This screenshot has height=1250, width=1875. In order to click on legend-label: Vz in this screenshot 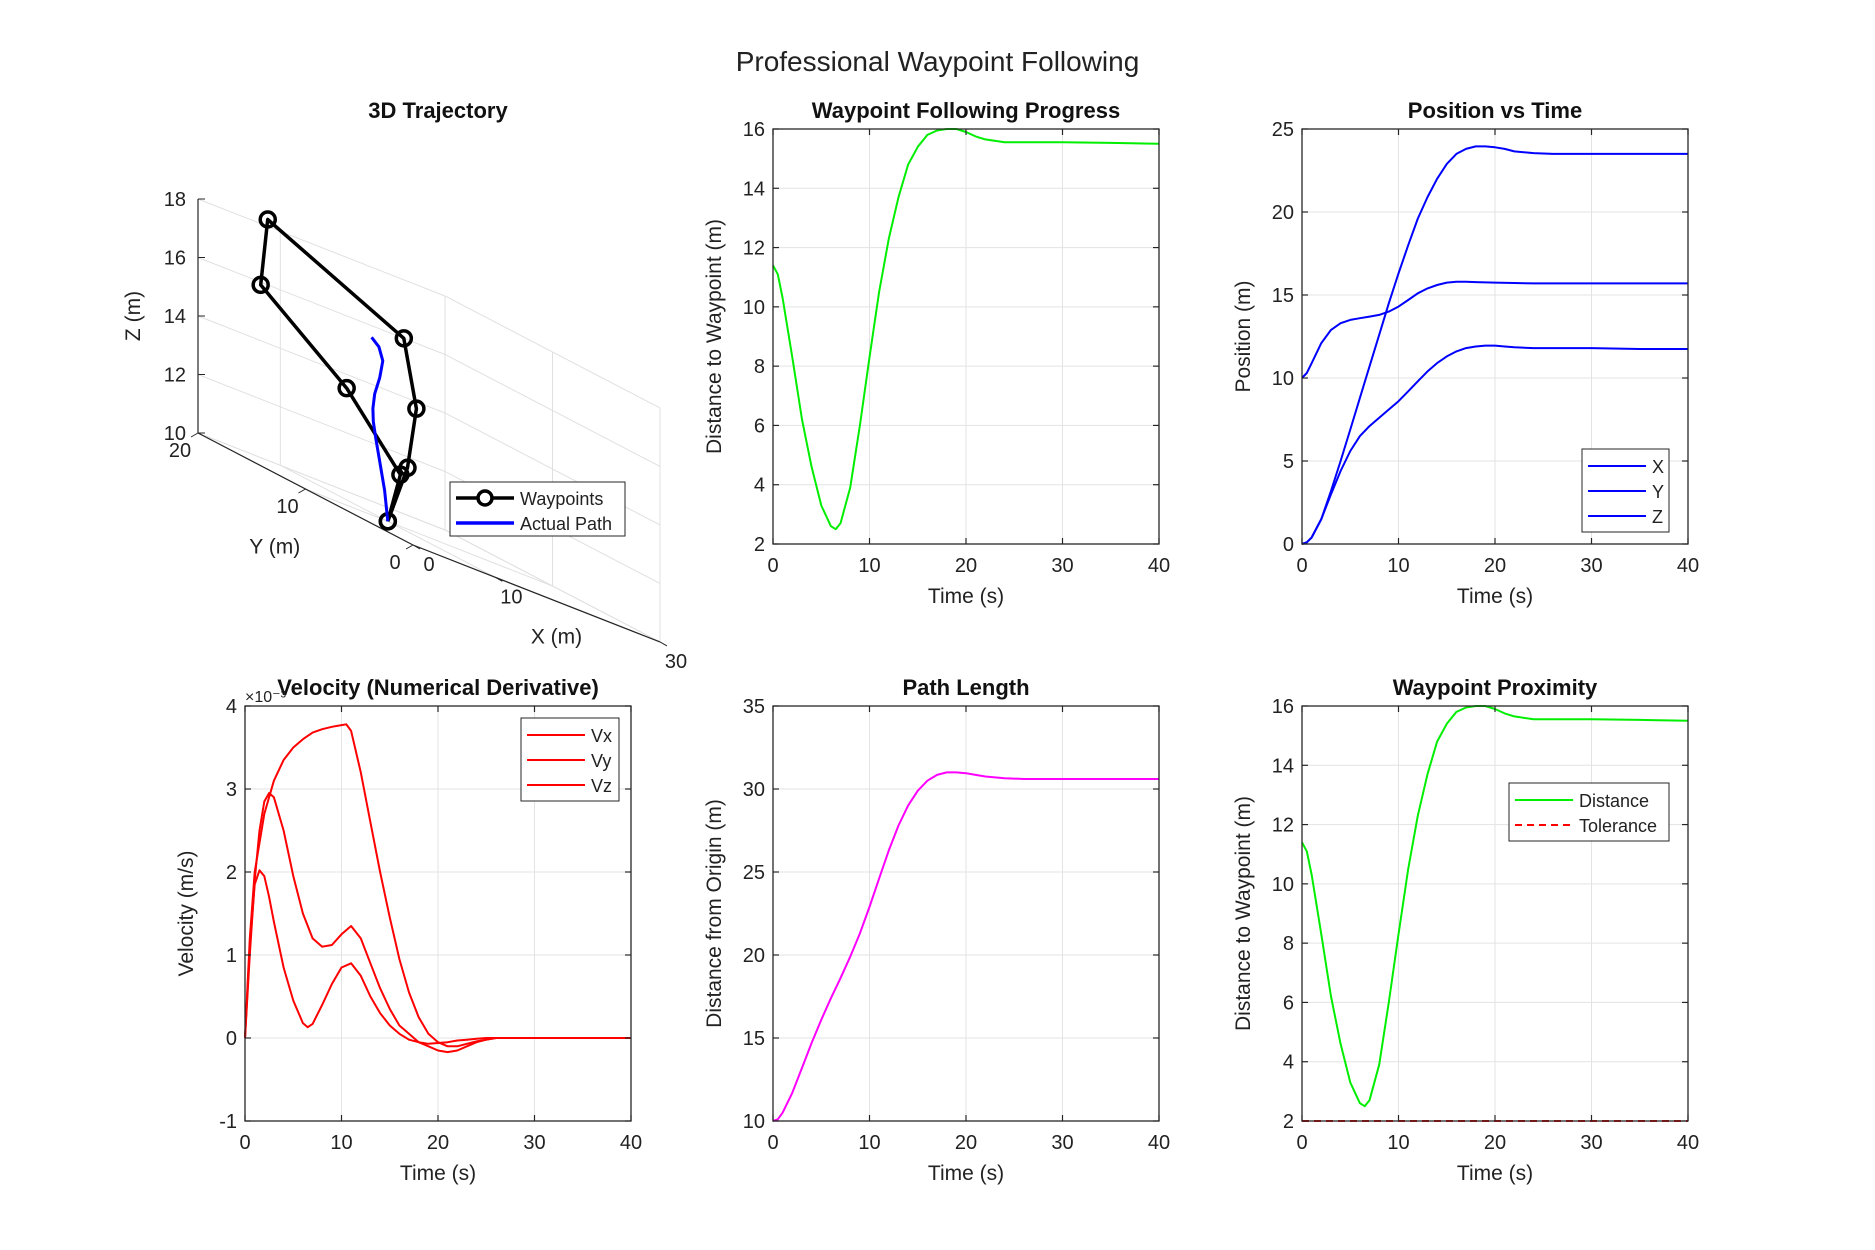, I will do `click(601, 786)`.